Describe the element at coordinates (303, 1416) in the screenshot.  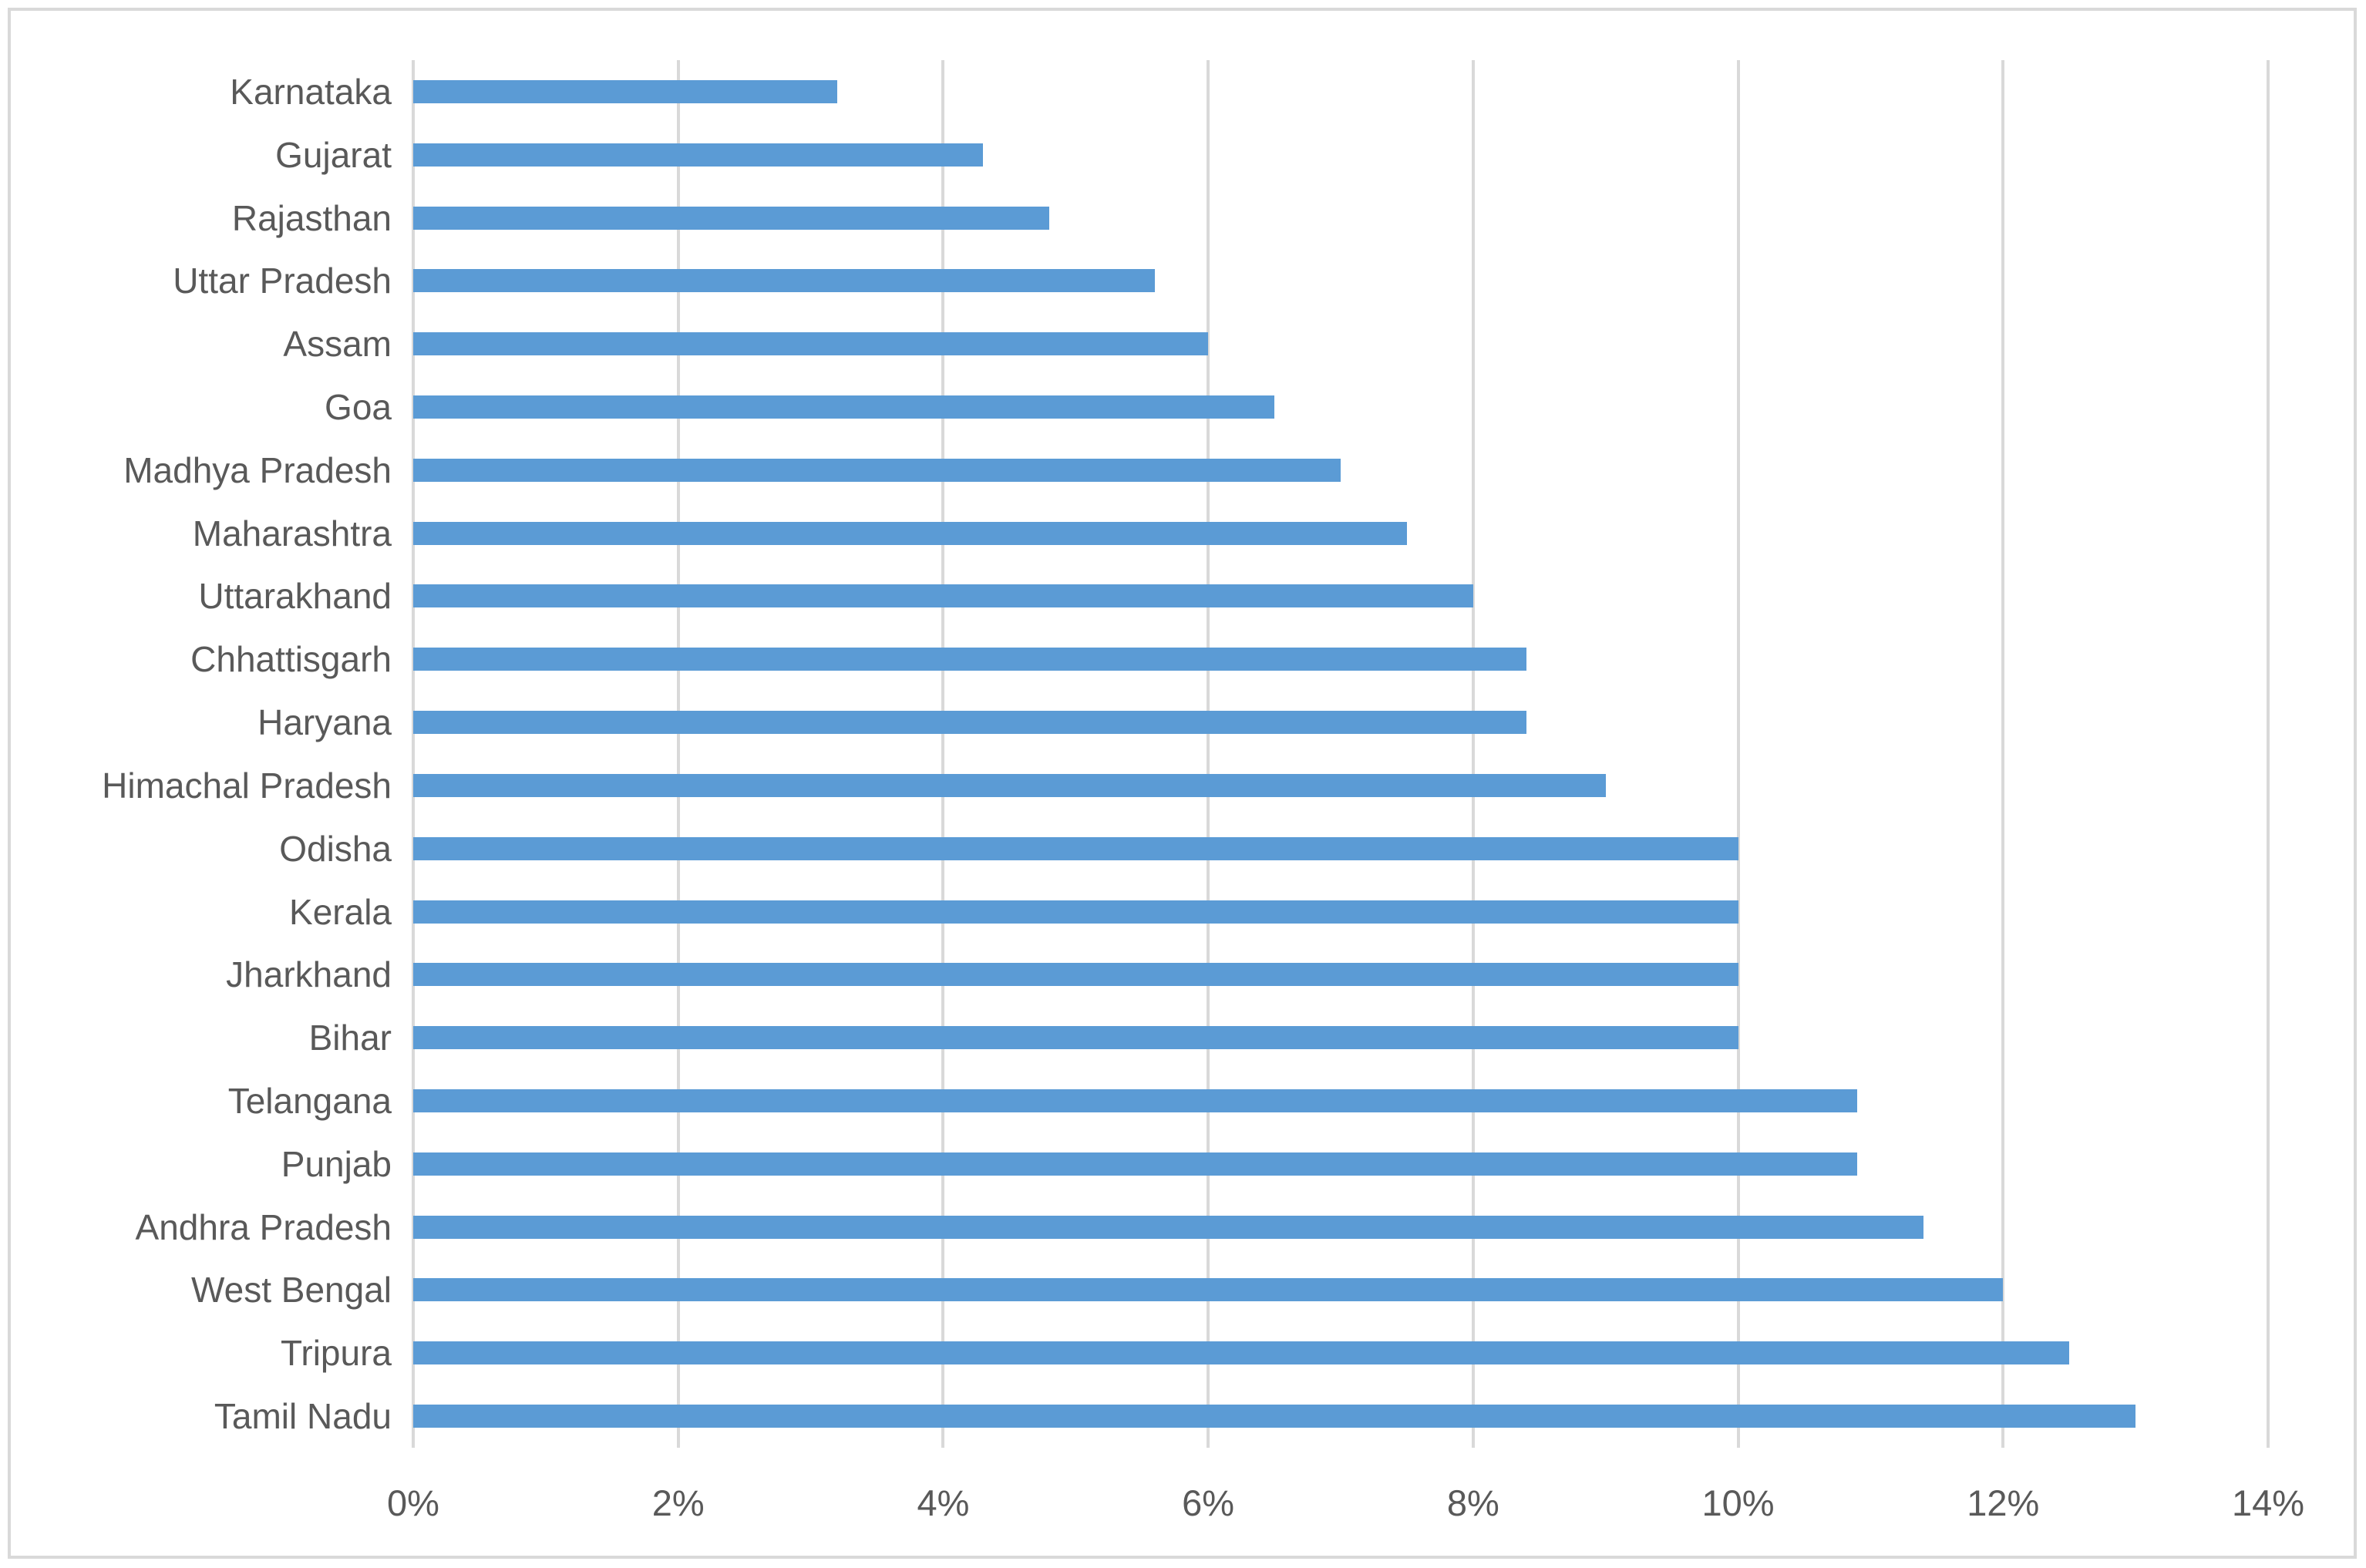
I see `category-label-tamil-nadu: Tamil Nadu` at that location.